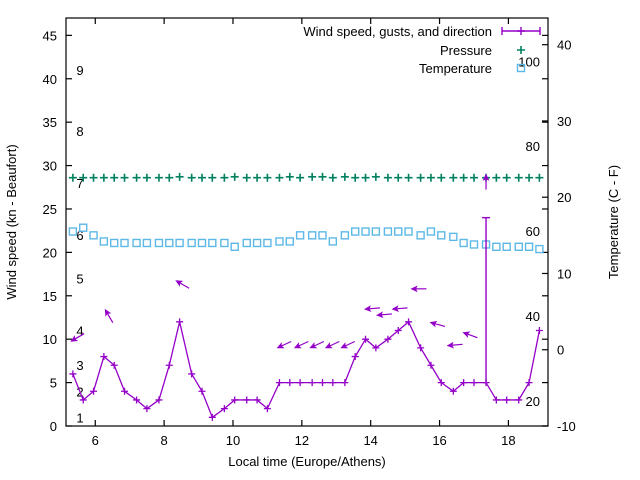 This screenshot has height=480, width=640. Describe the element at coordinates (397, 31) in the screenshot. I see `legend-label-0: Wind speed, gusts, and direction` at that location.